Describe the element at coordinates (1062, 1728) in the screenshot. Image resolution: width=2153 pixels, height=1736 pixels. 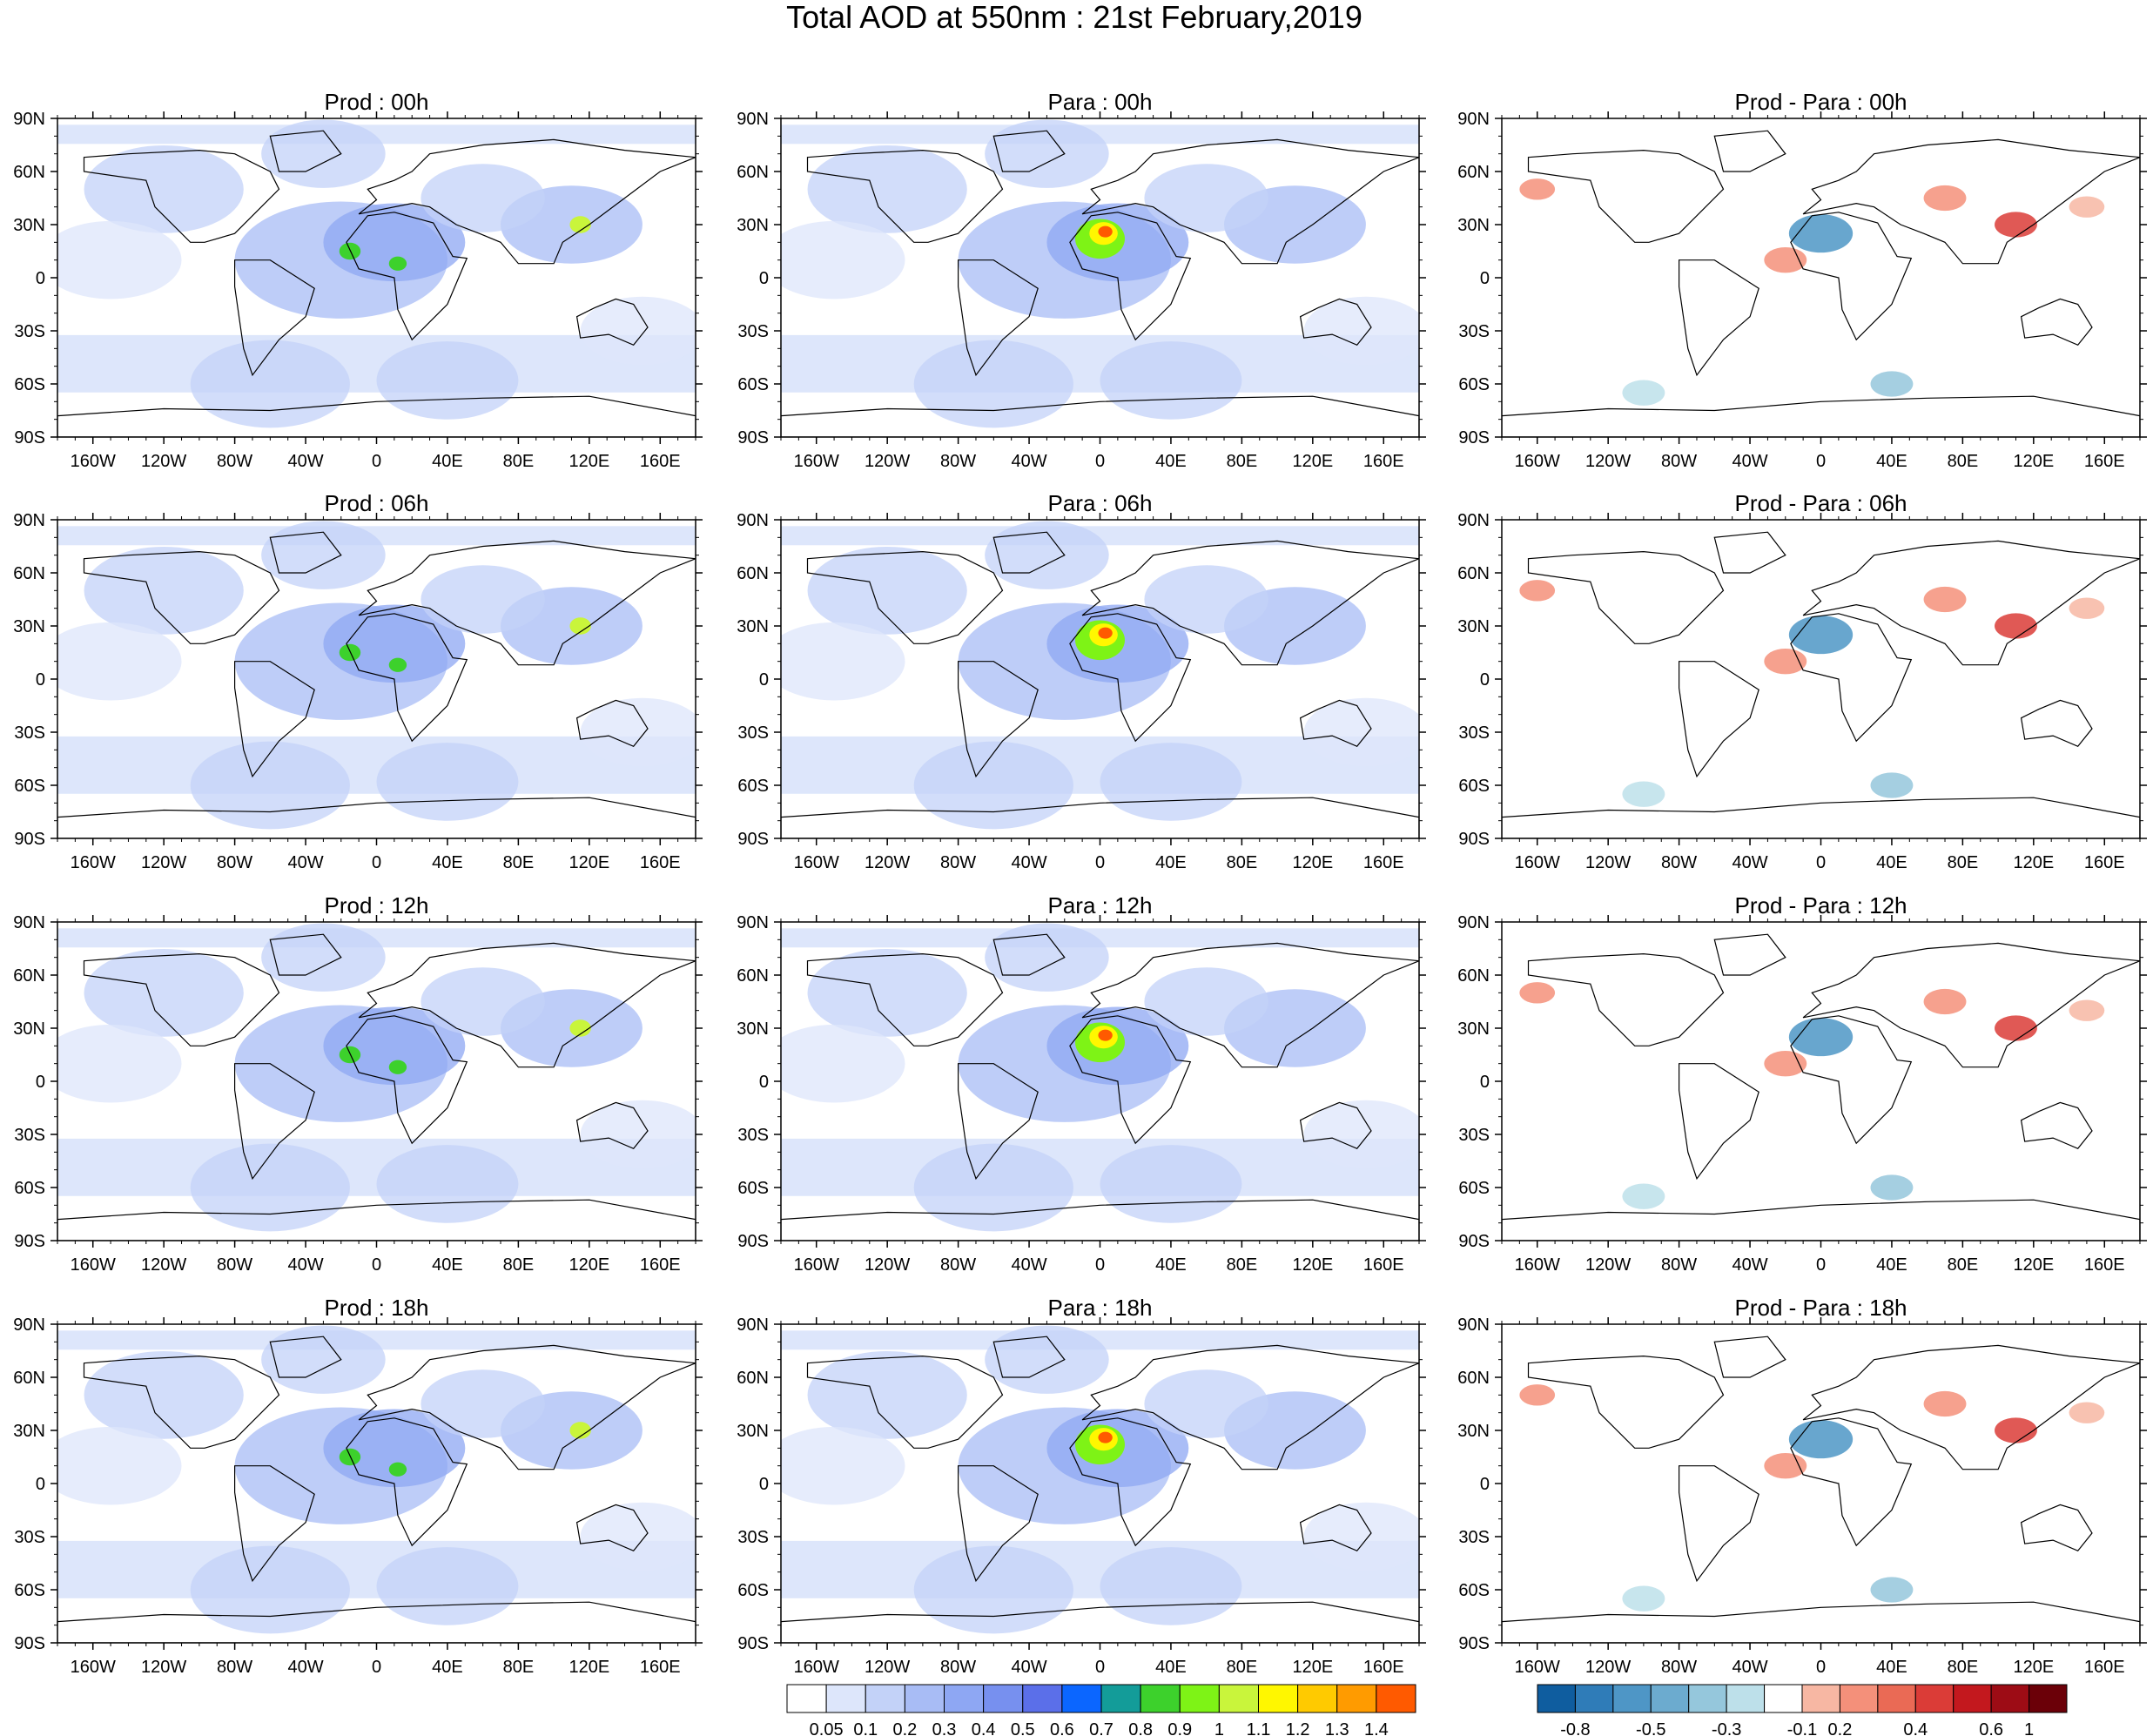
I see `colorbar-label: 0.6` at that location.